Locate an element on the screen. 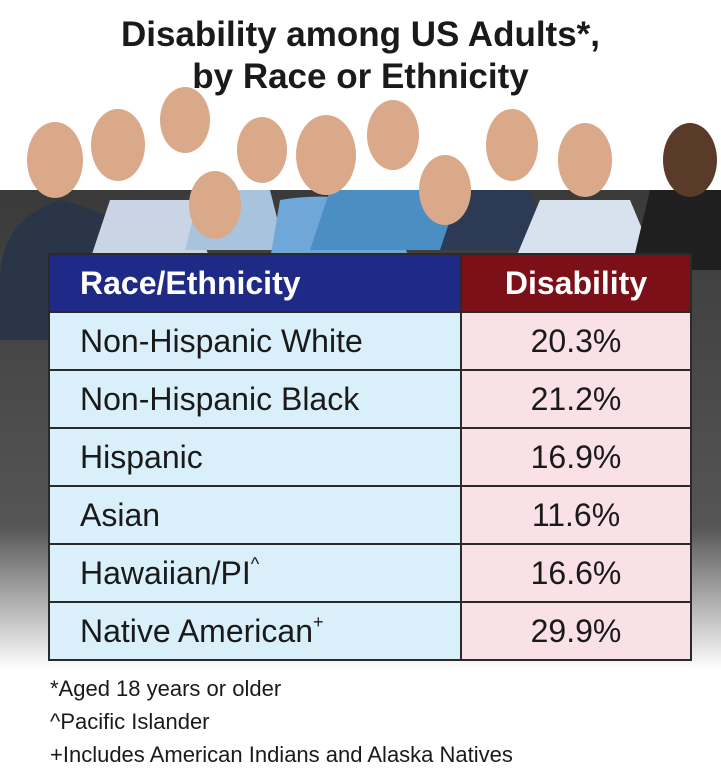 This screenshot has height=774, width=721. table-row: Non-Hispanic White 20.3% is located at coordinates (370, 341).